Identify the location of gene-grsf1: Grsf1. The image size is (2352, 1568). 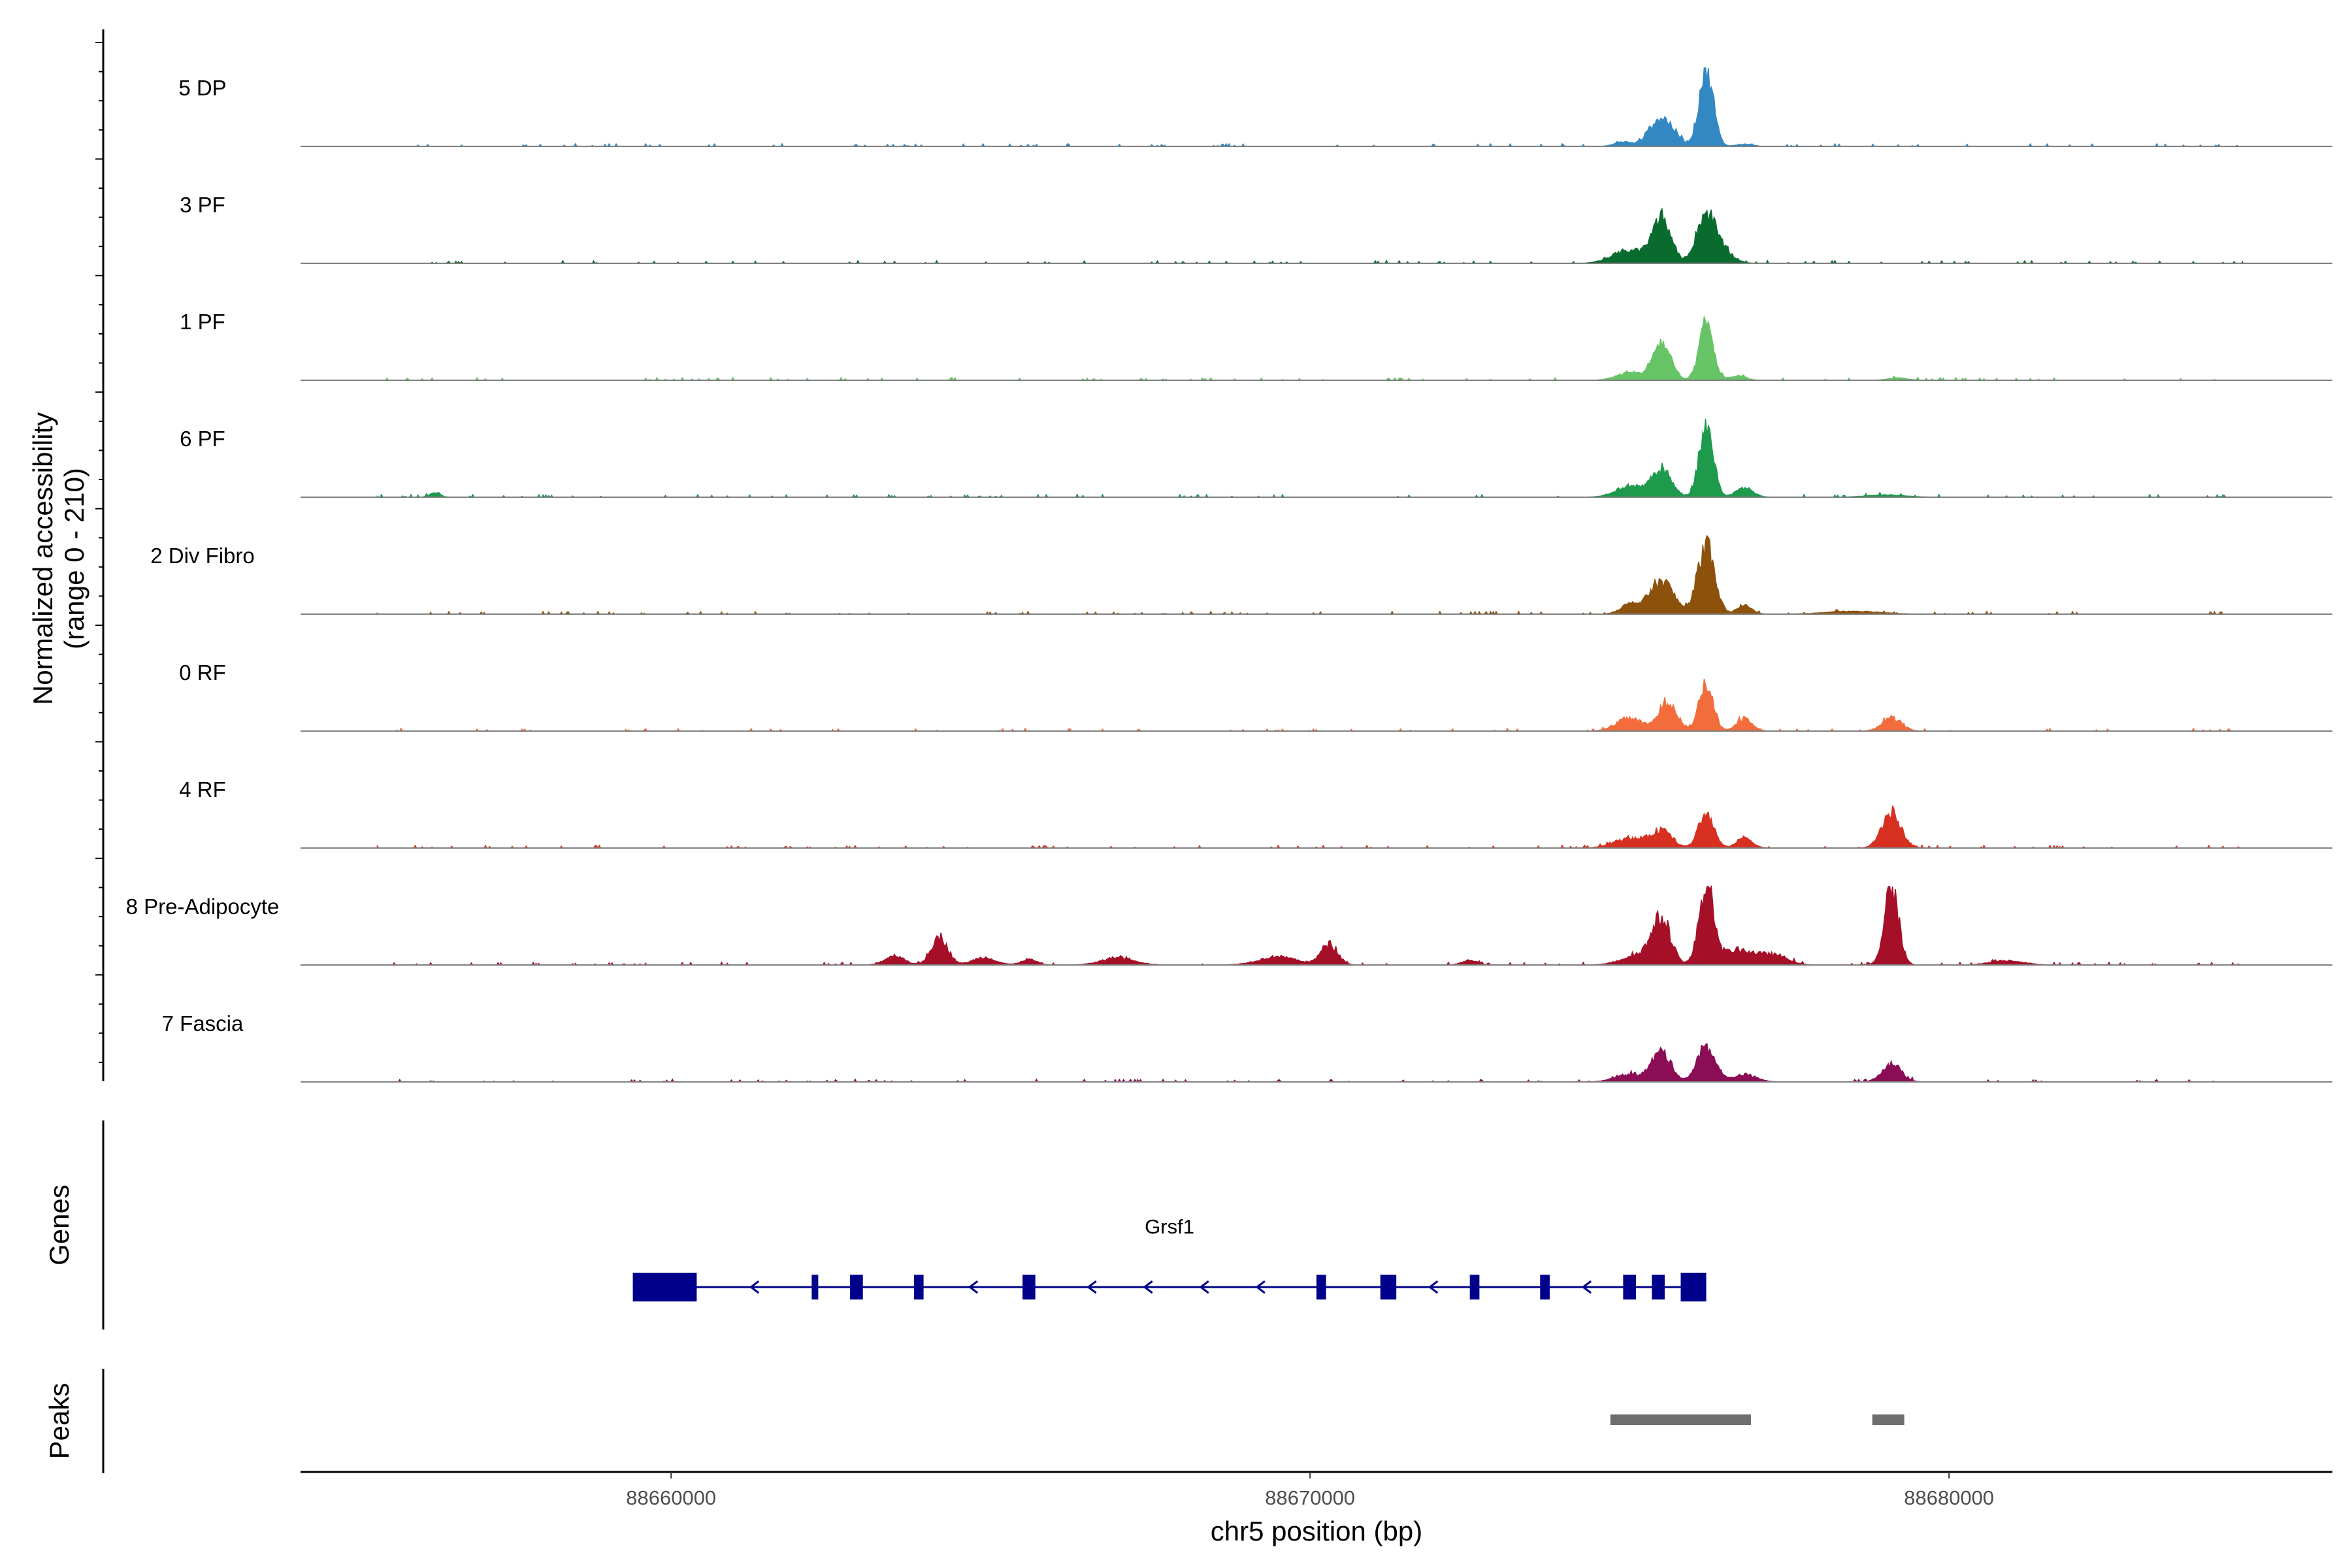
(1169, 1258).